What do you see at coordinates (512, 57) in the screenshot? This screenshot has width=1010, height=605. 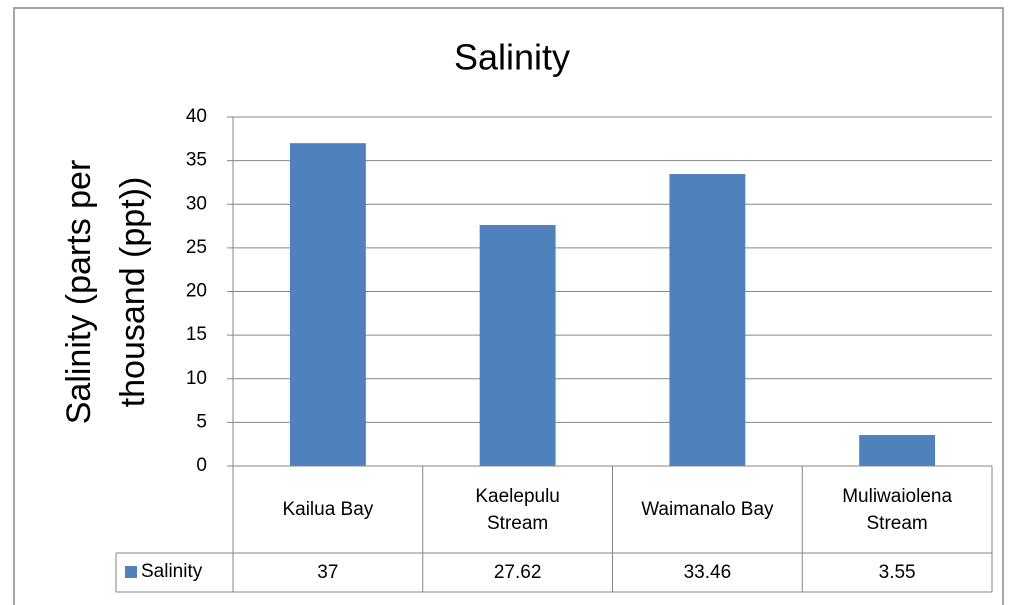 I see `chart-title: Salinity` at bounding box center [512, 57].